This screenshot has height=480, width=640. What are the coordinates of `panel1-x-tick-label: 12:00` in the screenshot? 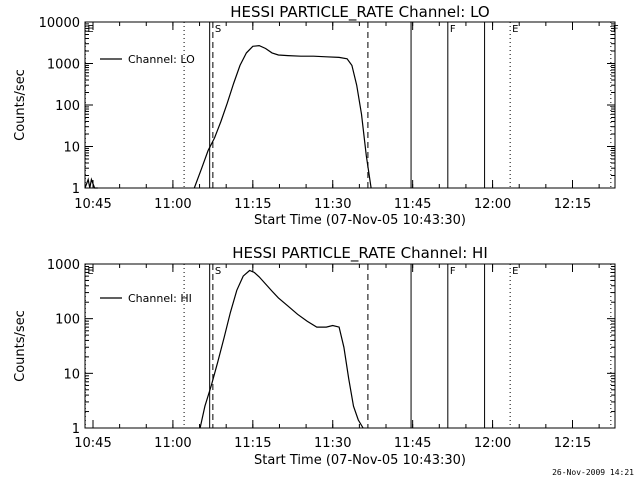 It's located at (492, 204).